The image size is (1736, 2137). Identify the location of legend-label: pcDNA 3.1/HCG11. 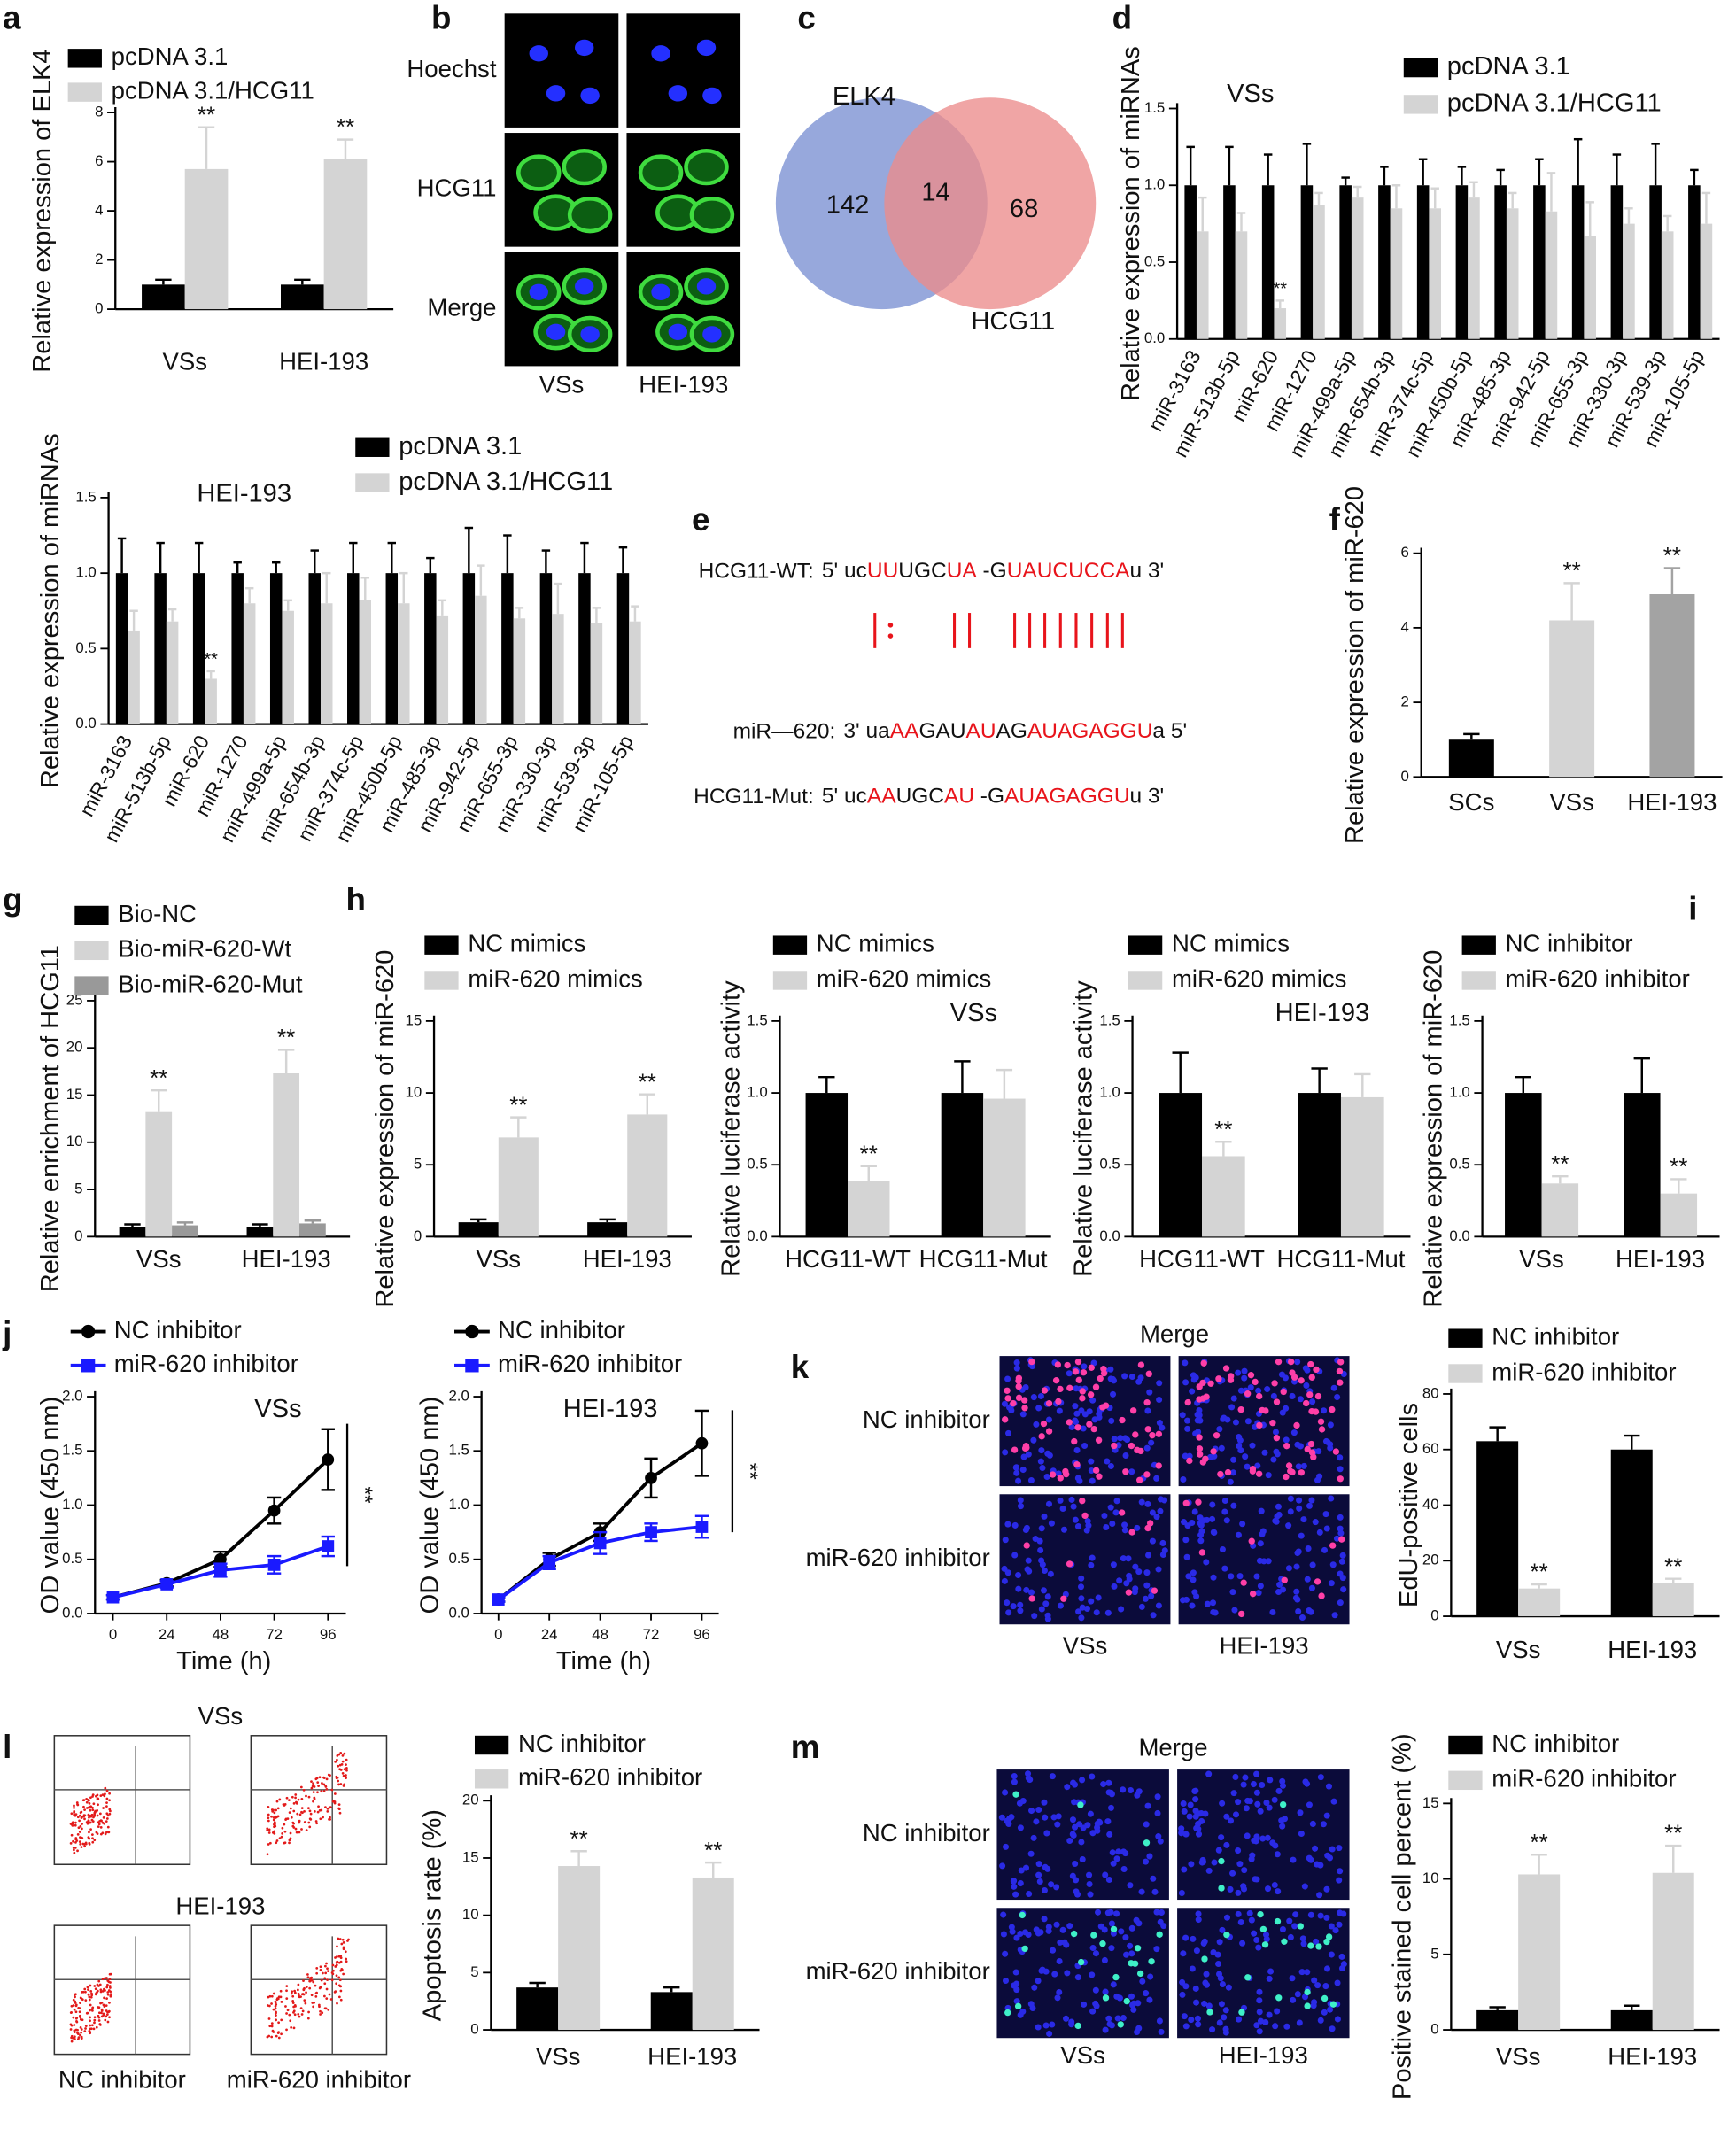
(213, 90).